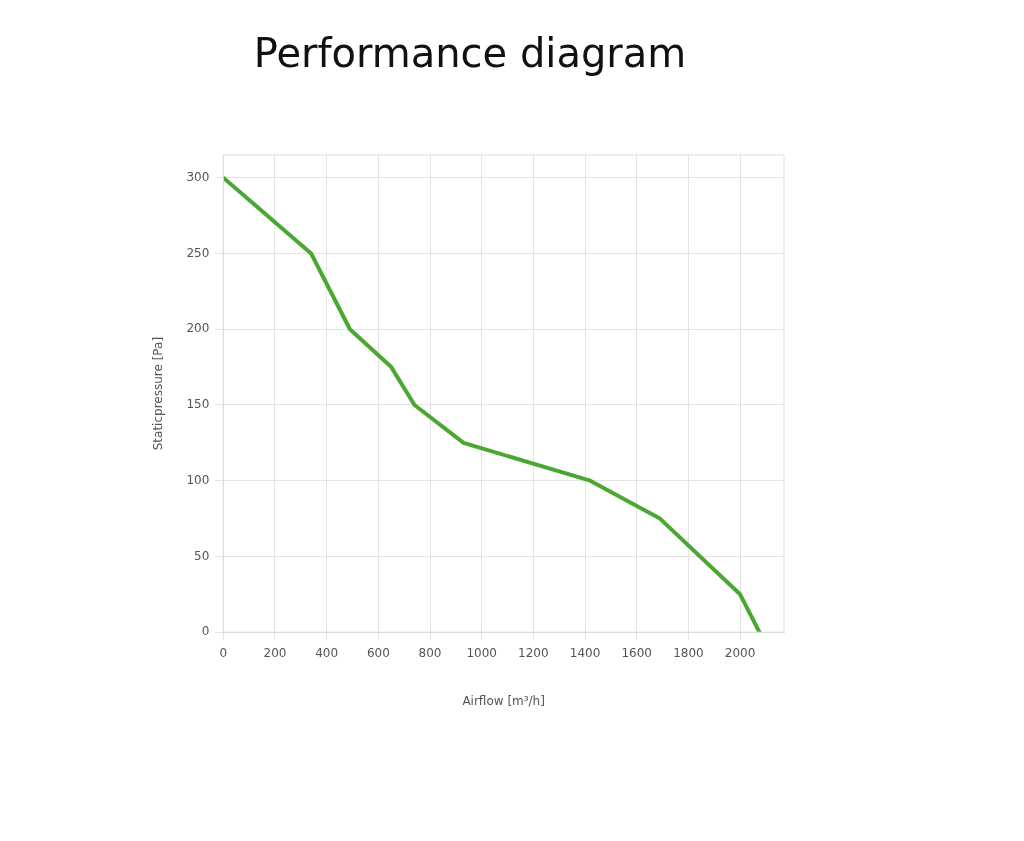 This screenshot has width=1024, height=841. Describe the element at coordinates (275, 652) in the screenshot. I see `x-tick-label: 200` at that location.